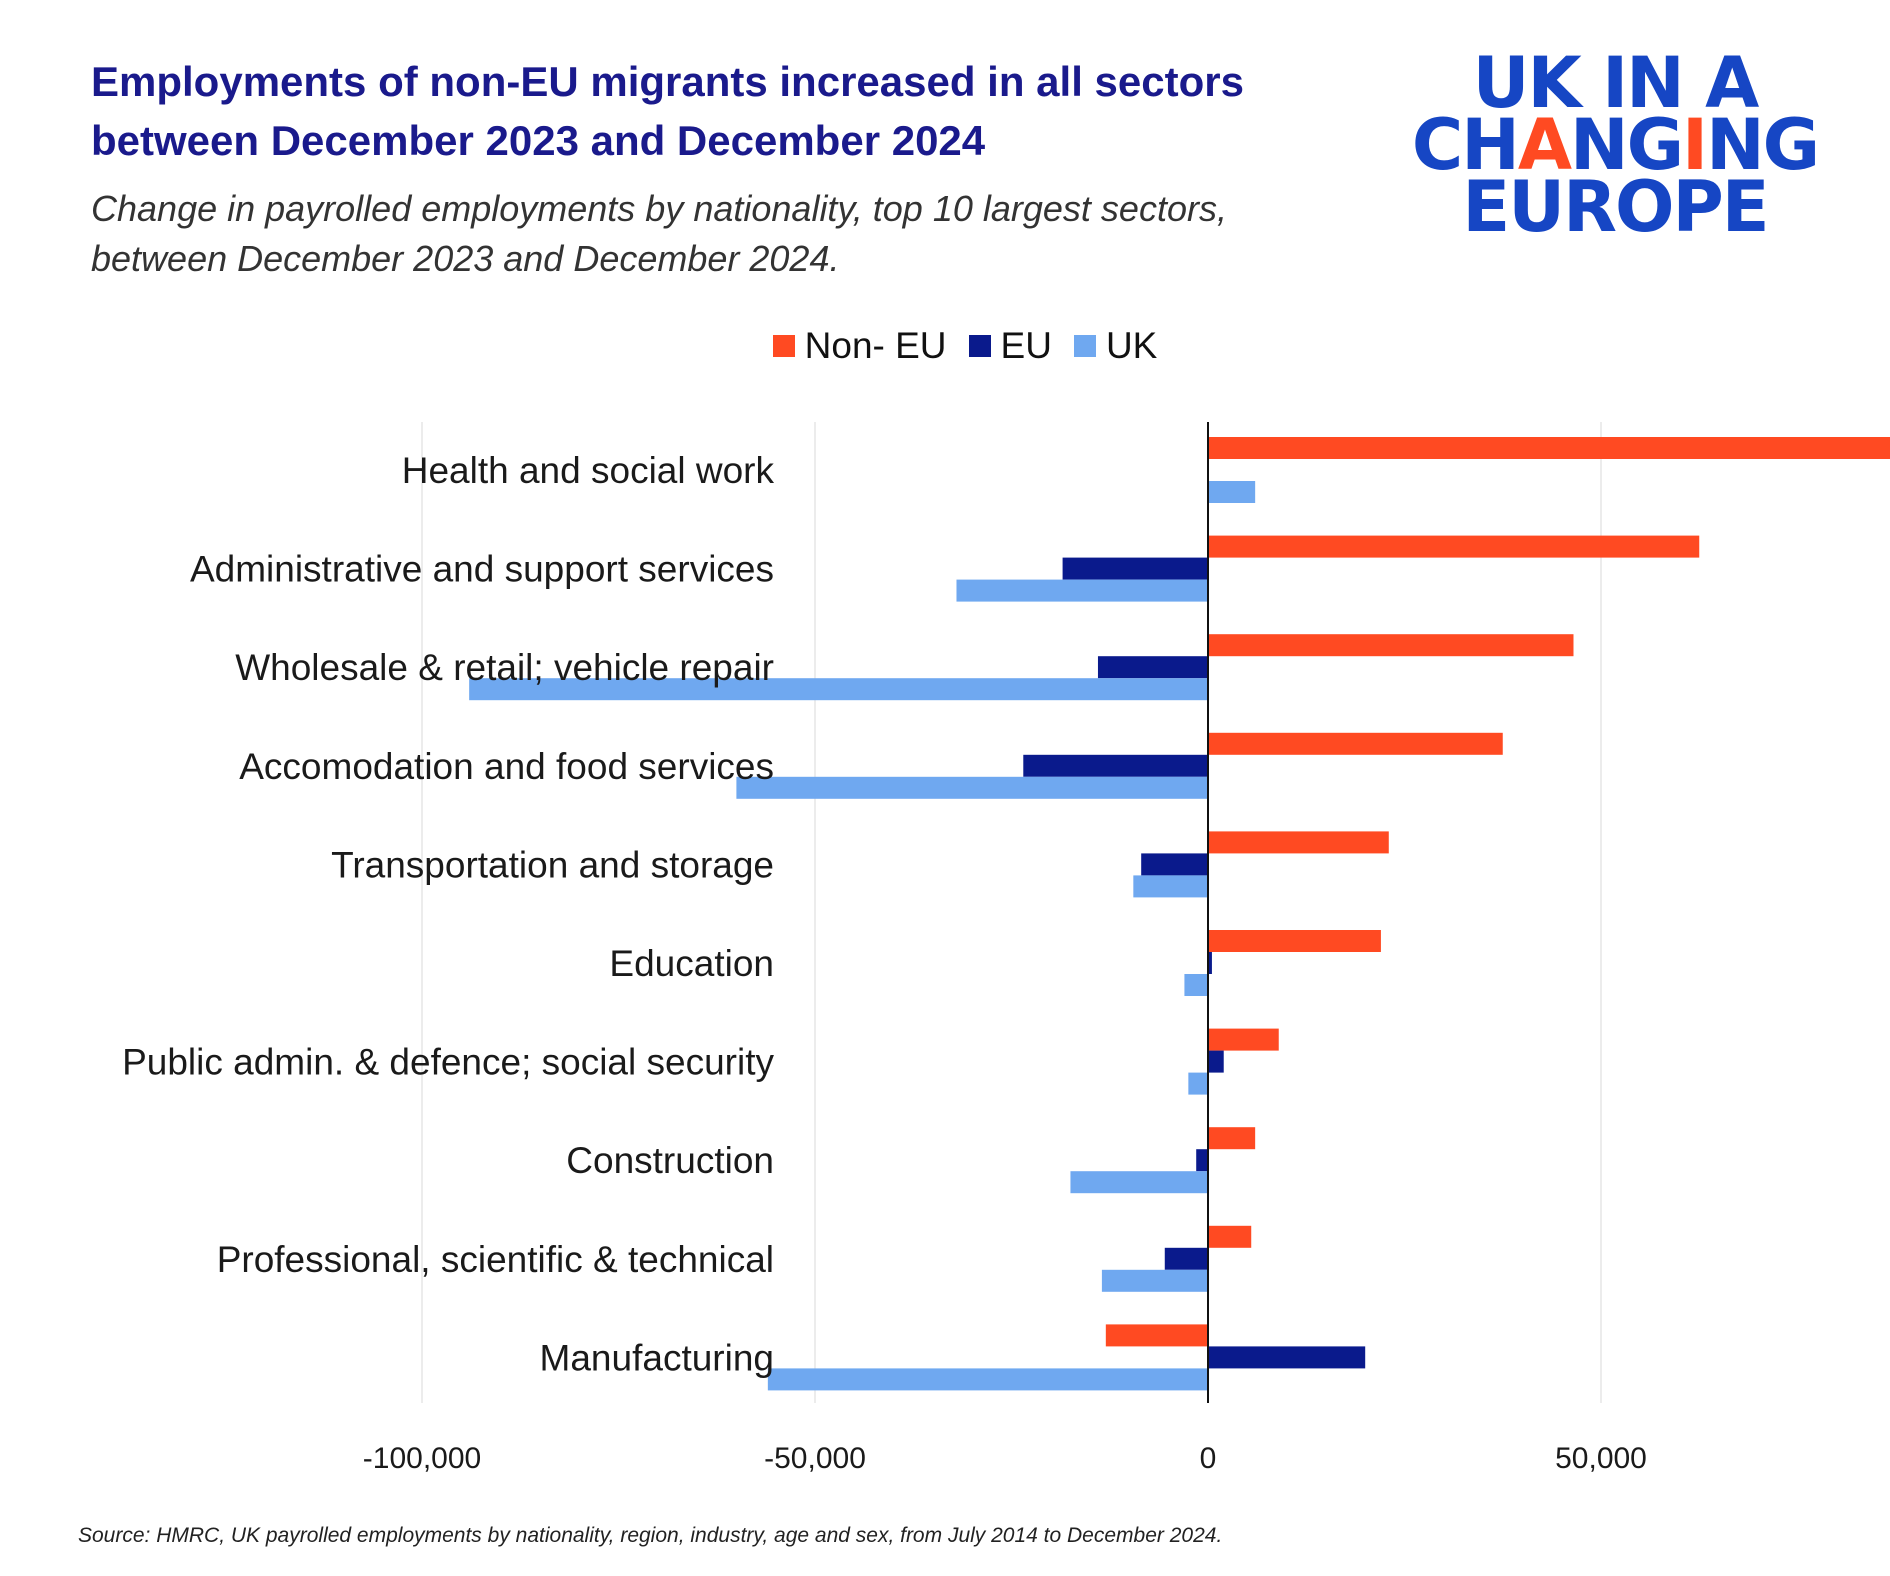 The image size is (1890, 1576). What do you see at coordinates (979, 346) in the screenshot?
I see `legend-swatch-eu` at bounding box center [979, 346].